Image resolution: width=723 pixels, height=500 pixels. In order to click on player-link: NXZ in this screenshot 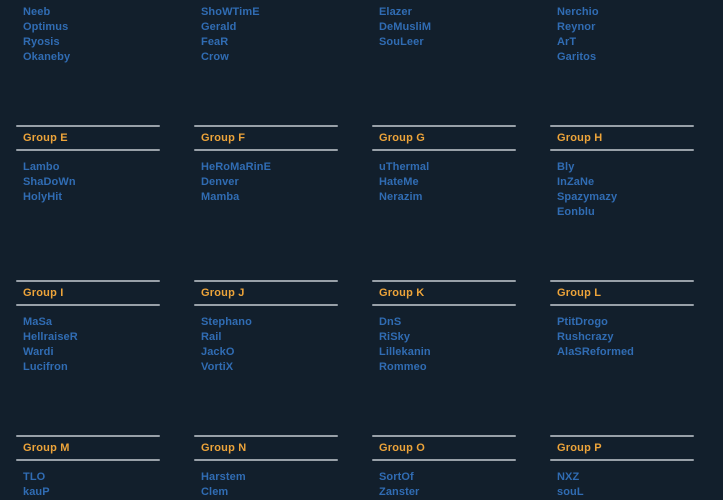, I will do `click(568, 477)`.